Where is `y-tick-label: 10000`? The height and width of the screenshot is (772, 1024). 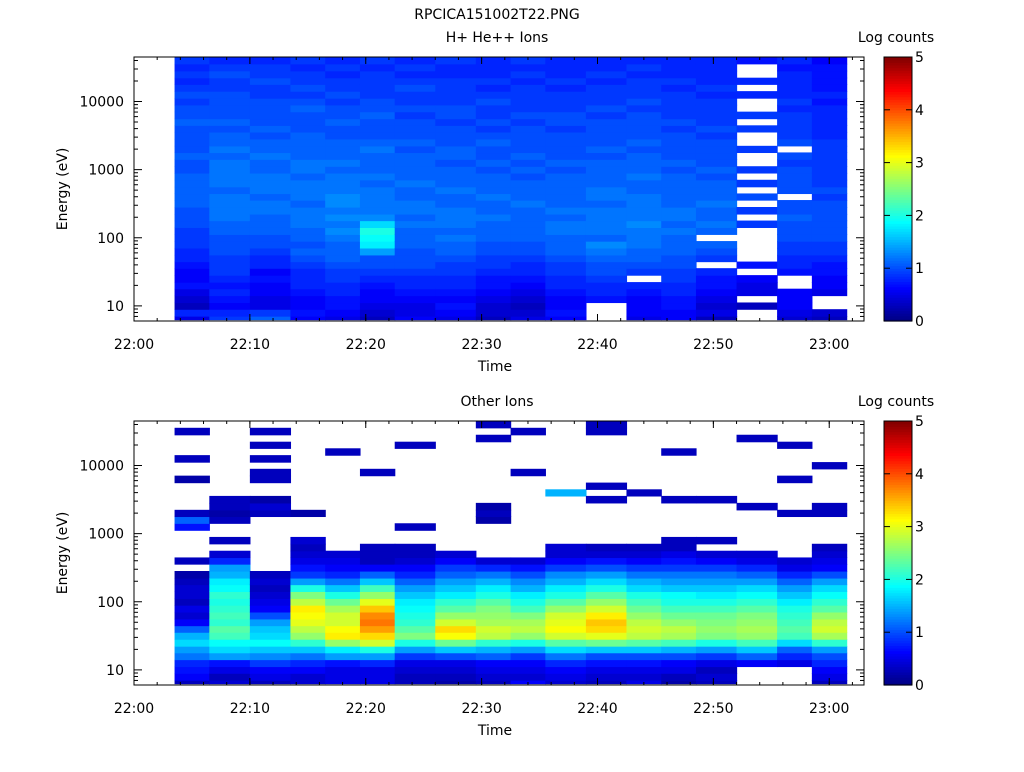
y-tick-label: 10000 is located at coordinates (101, 467).